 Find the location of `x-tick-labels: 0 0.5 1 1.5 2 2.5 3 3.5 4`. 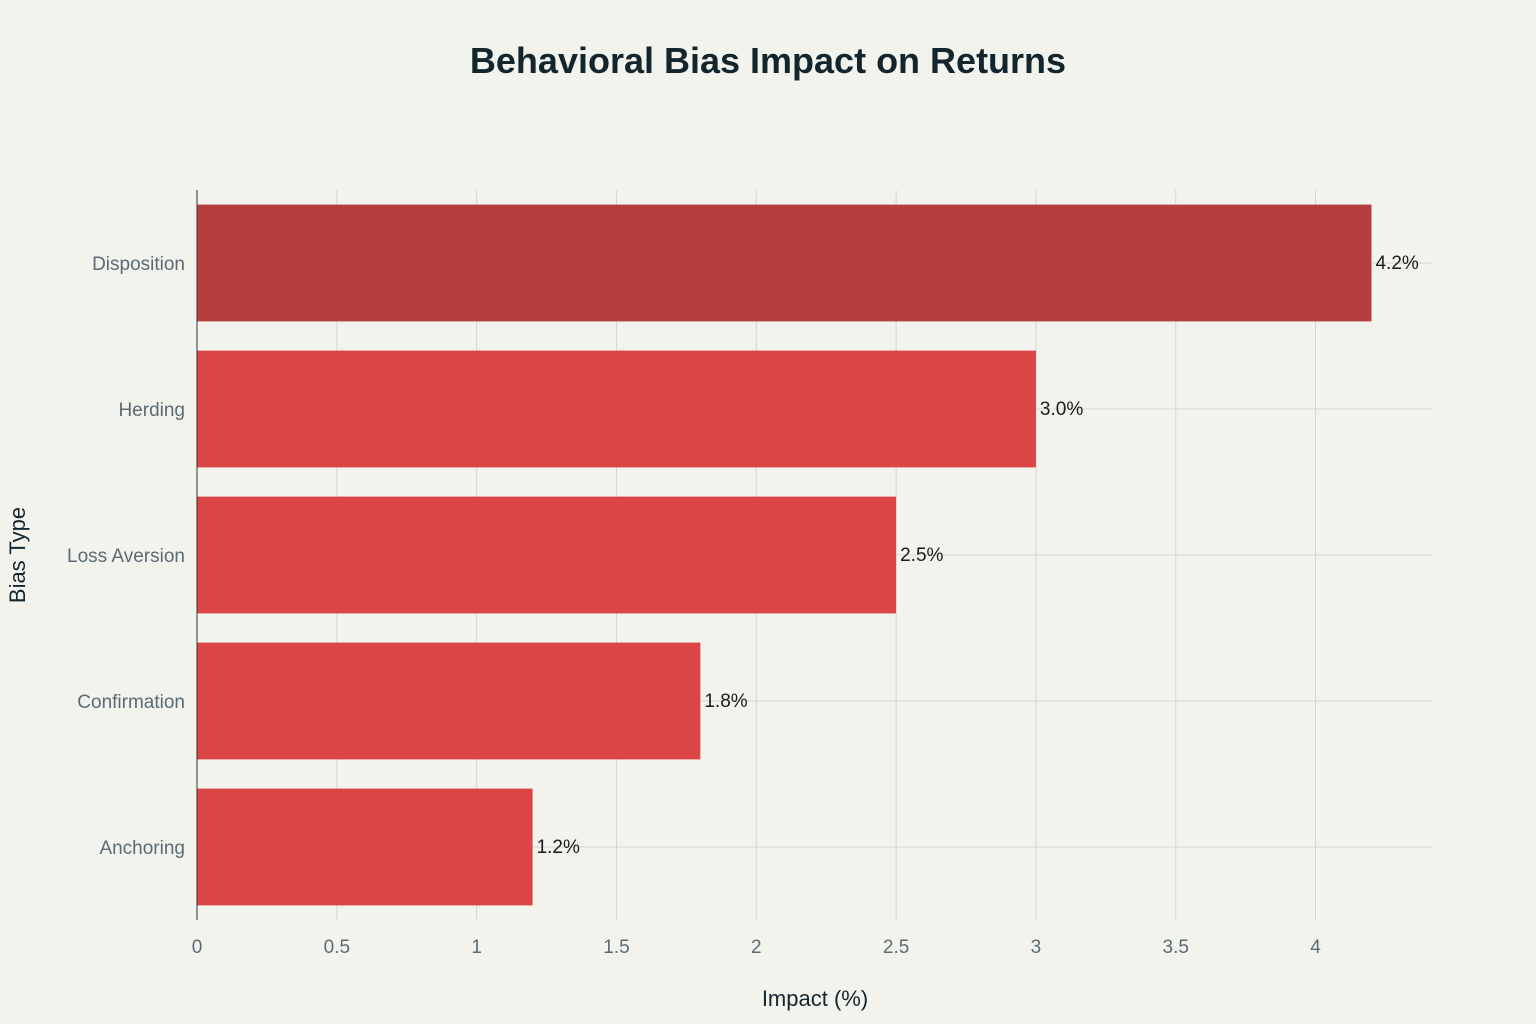

x-tick-labels: 0 0.5 1 1.5 2 2.5 3 3.5 4 is located at coordinates (757, 947).